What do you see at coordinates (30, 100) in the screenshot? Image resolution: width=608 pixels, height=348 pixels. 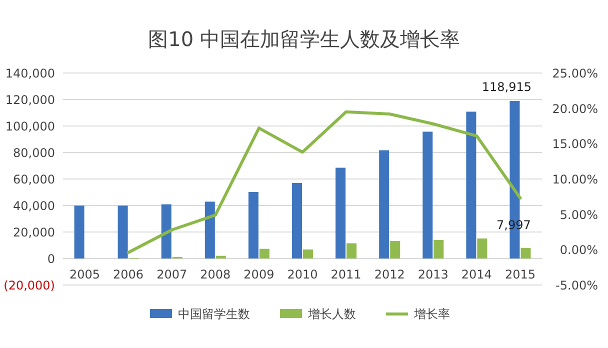 I see `y-tick-label: 120,000` at bounding box center [30, 100].